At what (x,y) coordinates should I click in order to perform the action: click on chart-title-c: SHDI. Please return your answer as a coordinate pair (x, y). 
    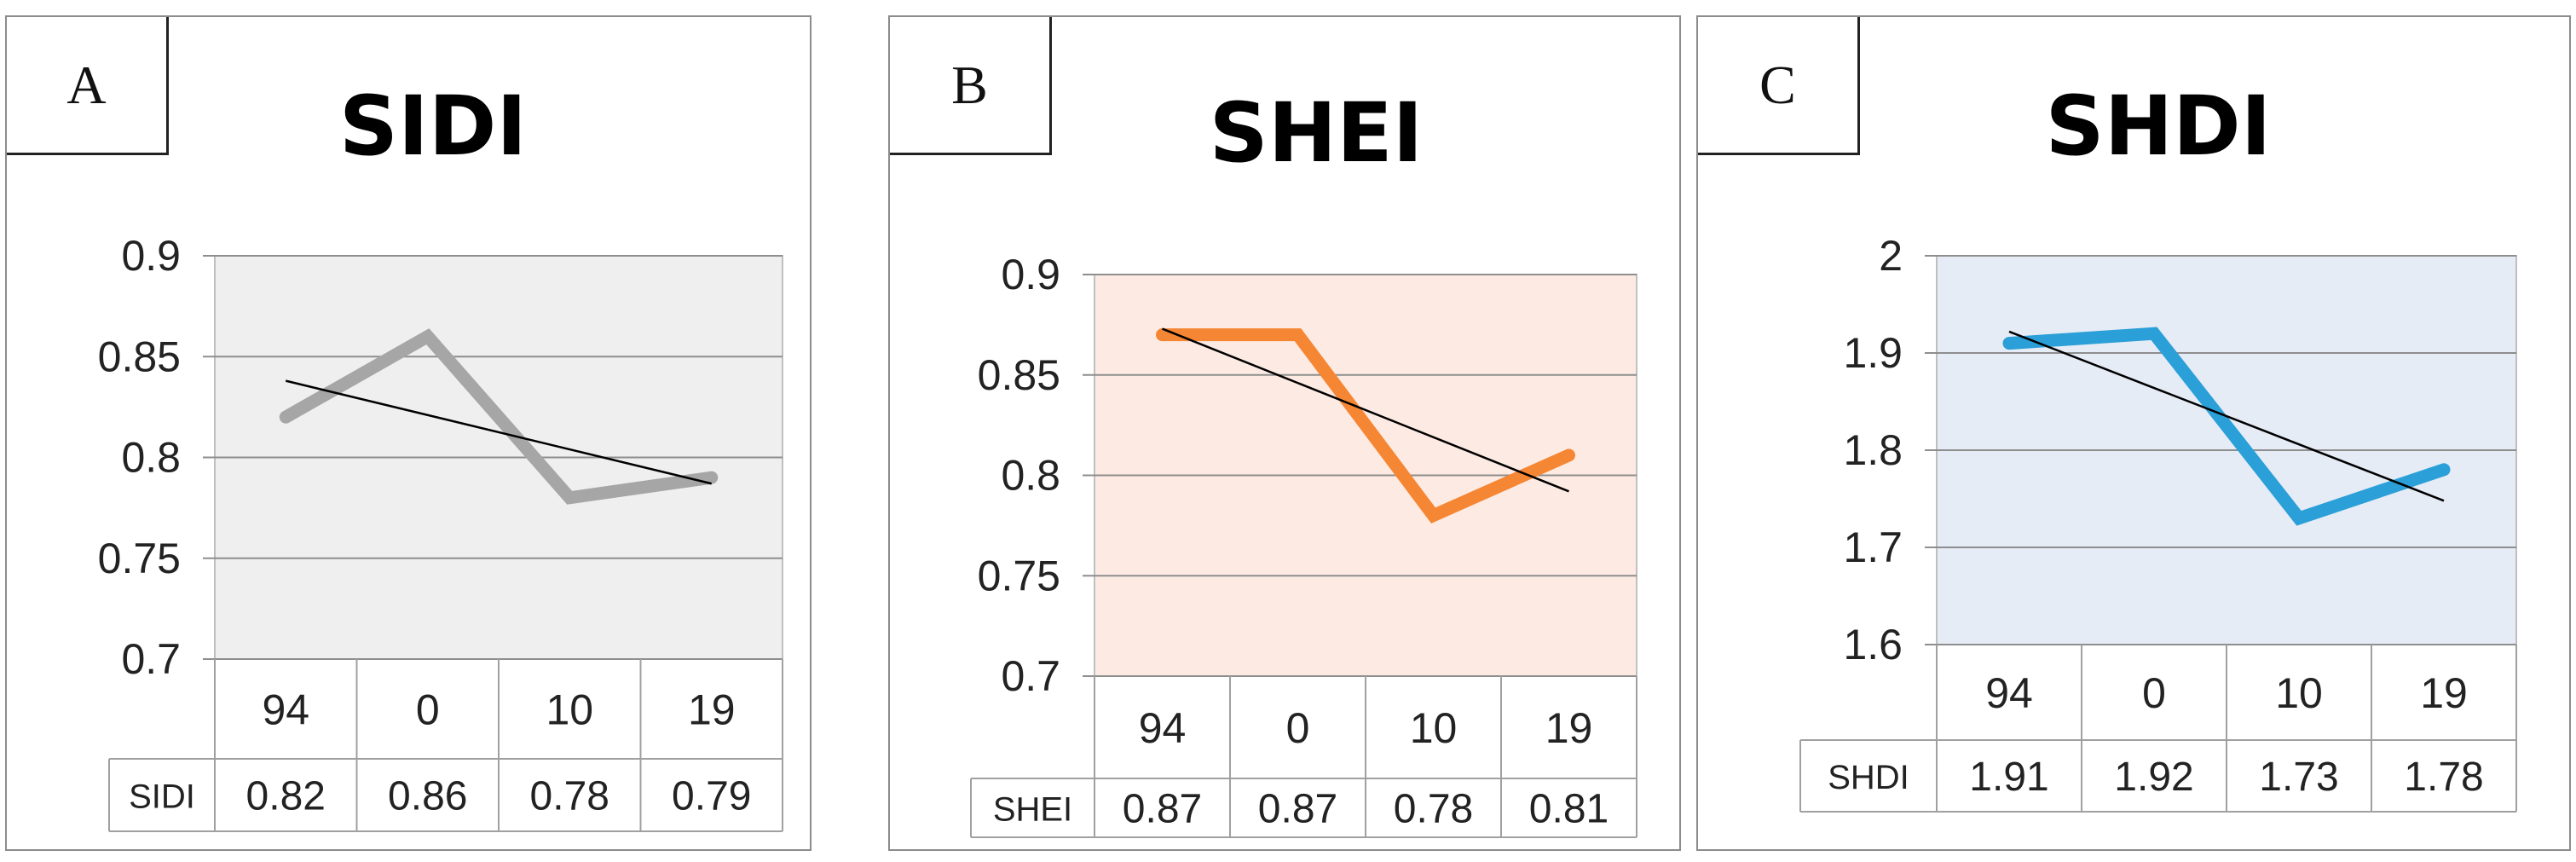
    Looking at the image, I should click on (2158, 126).